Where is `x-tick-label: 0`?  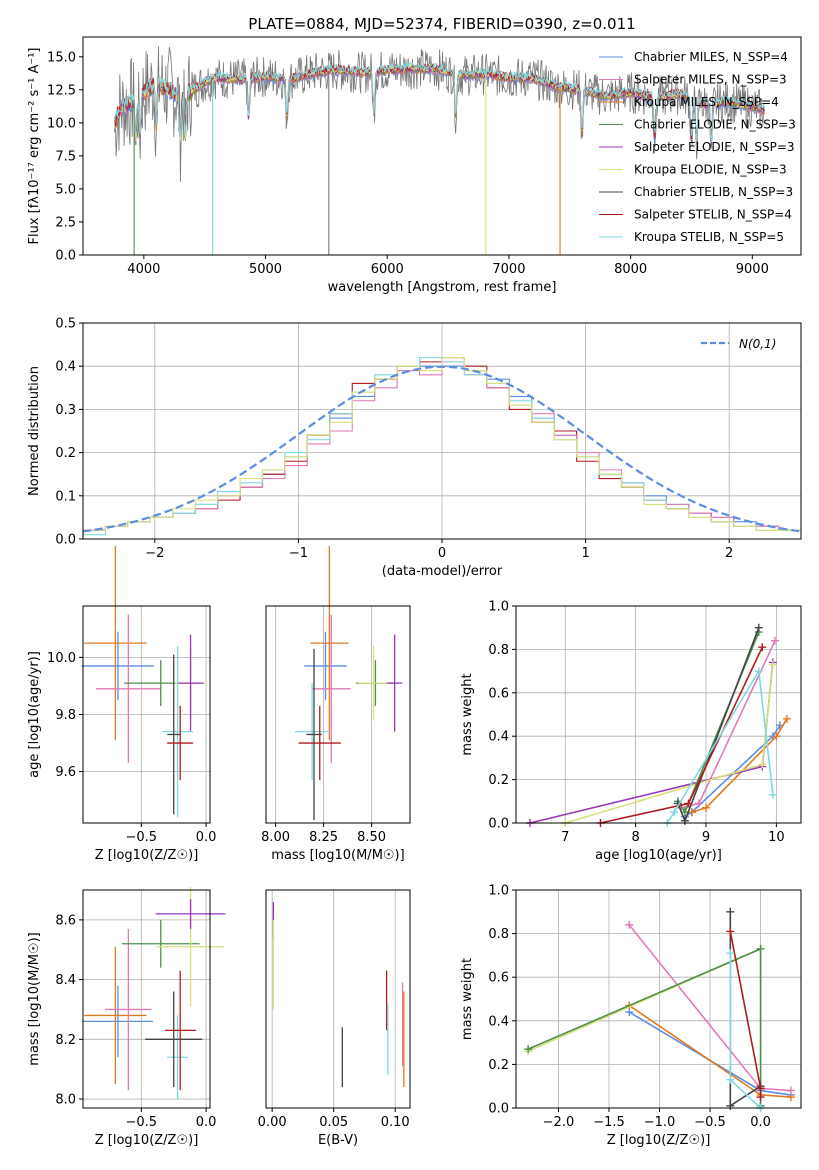
x-tick-label: 0 is located at coordinates (442, 553).